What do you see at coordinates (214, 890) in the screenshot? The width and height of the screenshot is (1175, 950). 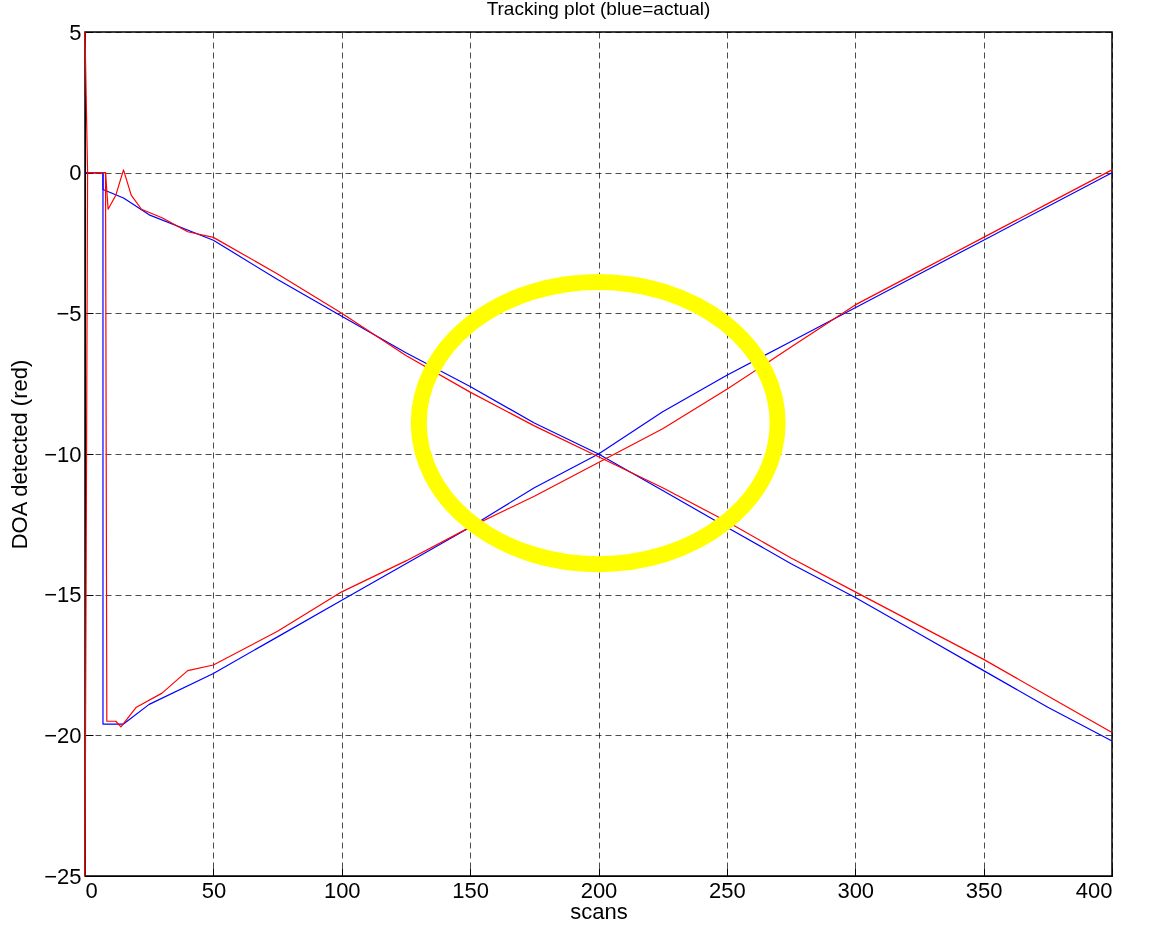 I see `x-tick-label: 50` at bounding box center [214, 890].